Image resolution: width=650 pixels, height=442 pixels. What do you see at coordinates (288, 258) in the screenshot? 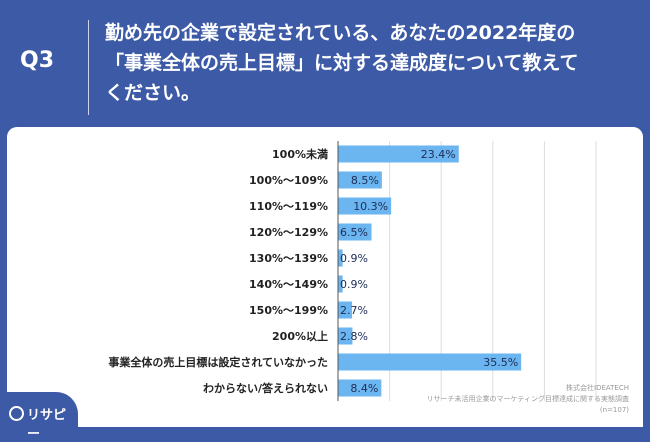
I see `category-label: 130%〜139%` at bounding box center [288, 258].